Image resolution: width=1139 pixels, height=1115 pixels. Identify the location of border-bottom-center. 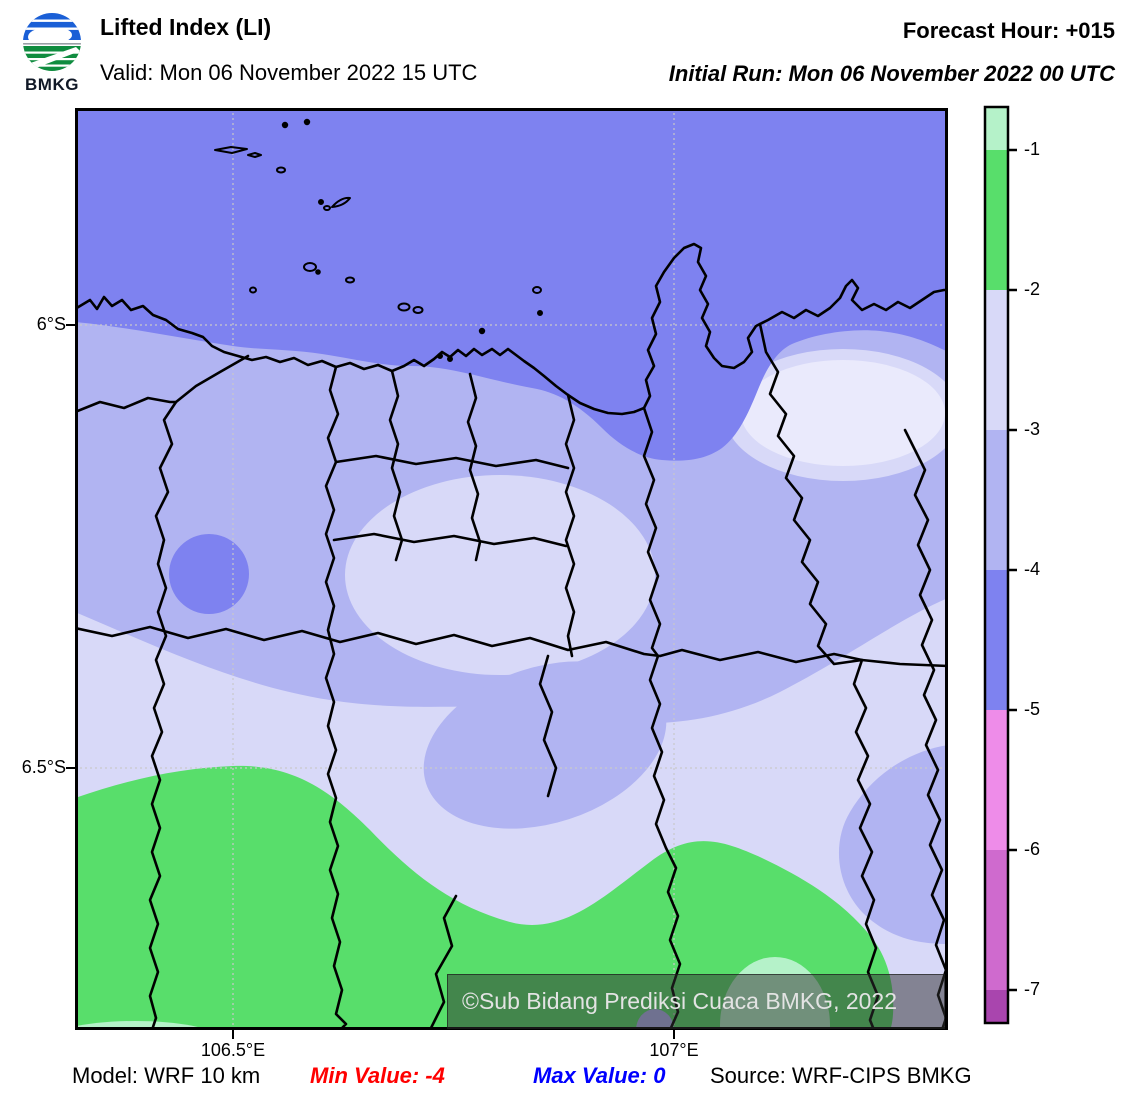
(443, 962).